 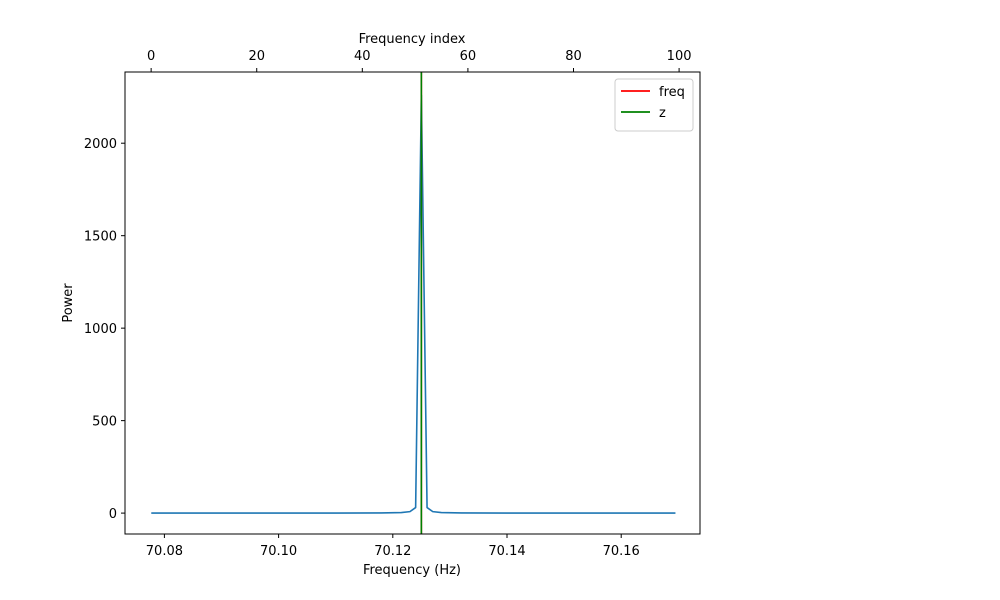 What do you see at coordinates (392, 551) in the screenshot?
I see `x-tick-label: 70.12` at bounding box center [392, 551].